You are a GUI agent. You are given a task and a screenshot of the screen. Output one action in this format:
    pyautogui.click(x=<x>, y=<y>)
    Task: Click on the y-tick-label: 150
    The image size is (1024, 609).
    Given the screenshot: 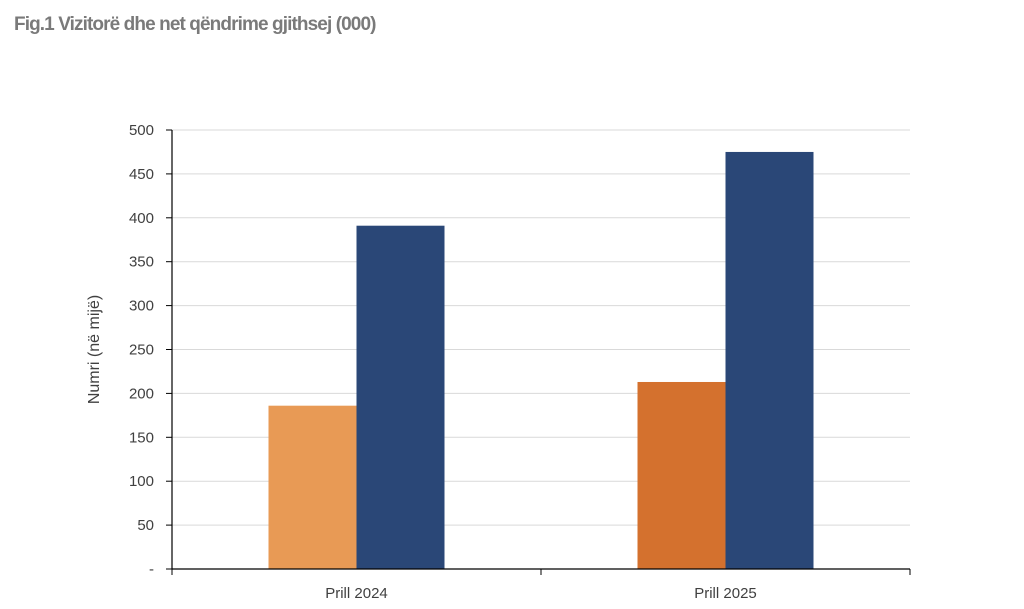 What is the action you would take?
    pyautogui.click(x=141, y=437)
    